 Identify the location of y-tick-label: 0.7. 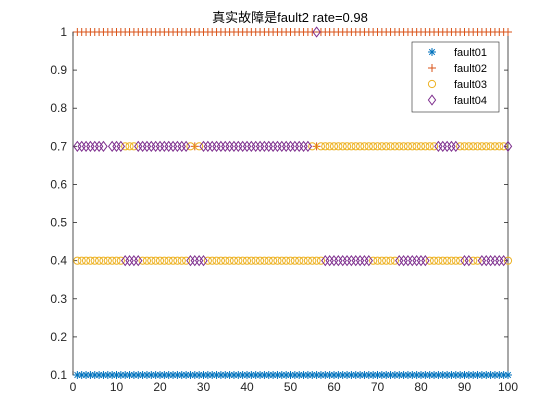
(58, 146).